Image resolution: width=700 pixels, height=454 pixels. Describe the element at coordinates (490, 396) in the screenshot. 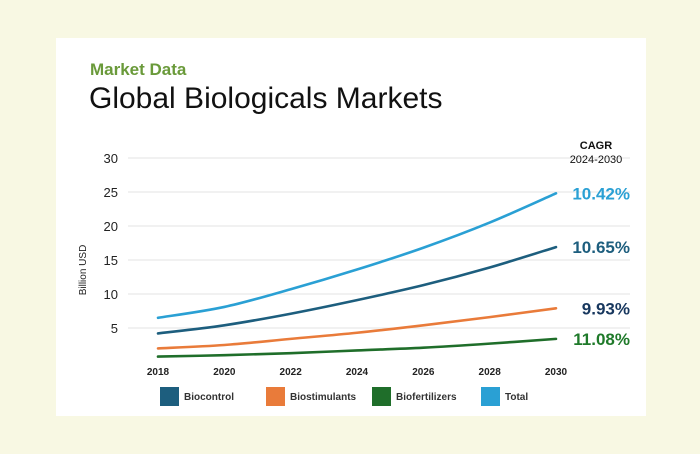

I see `legend-swatch-total` at that location.